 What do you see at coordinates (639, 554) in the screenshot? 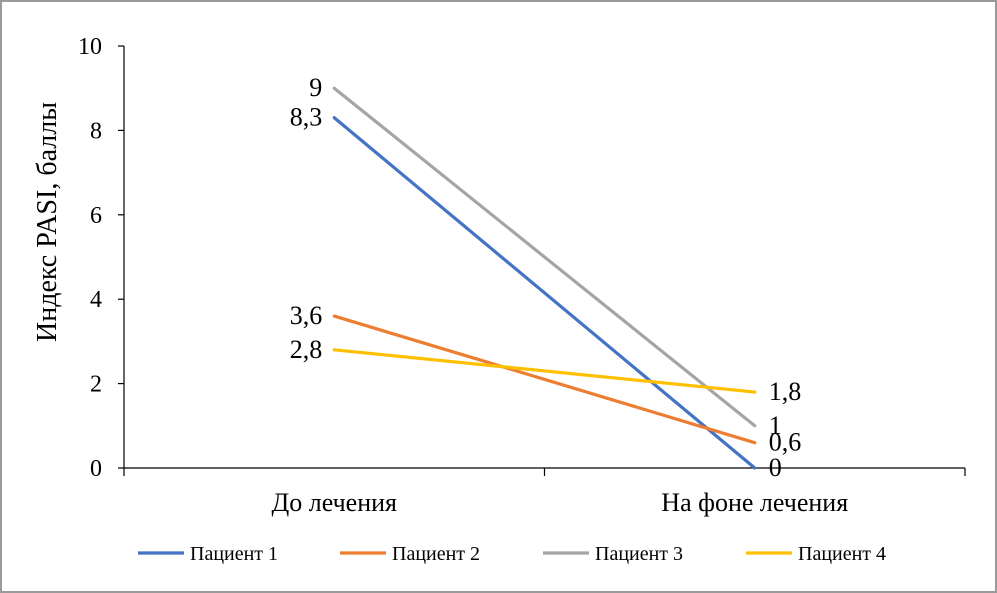
I see `legend-label: Пациент 3` at bounding box center [639, 554].